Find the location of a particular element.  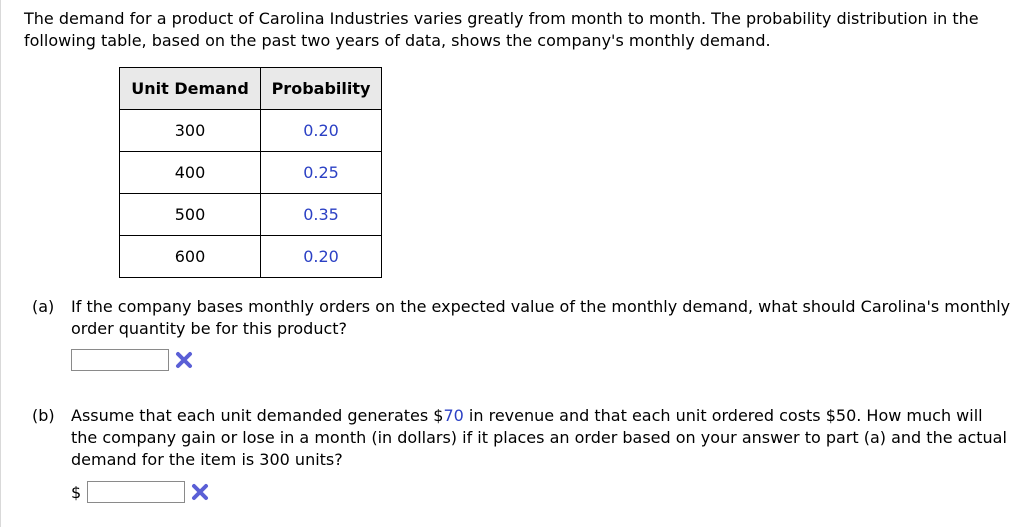

cell-demand: 500 is located at coordinates (190, 214).